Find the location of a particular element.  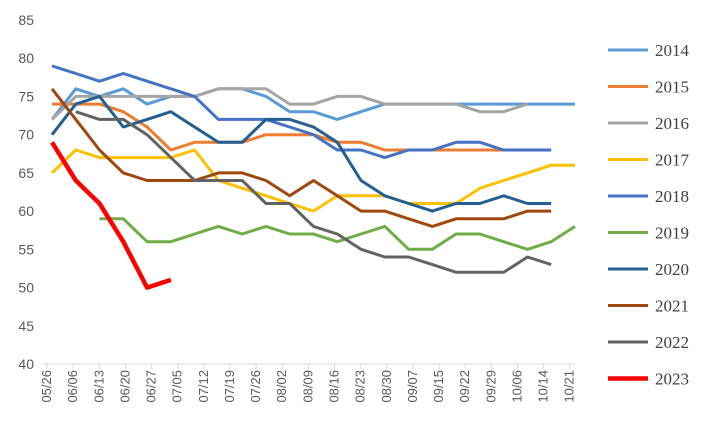

series-line-2015 is located at coordinates (302, 127).